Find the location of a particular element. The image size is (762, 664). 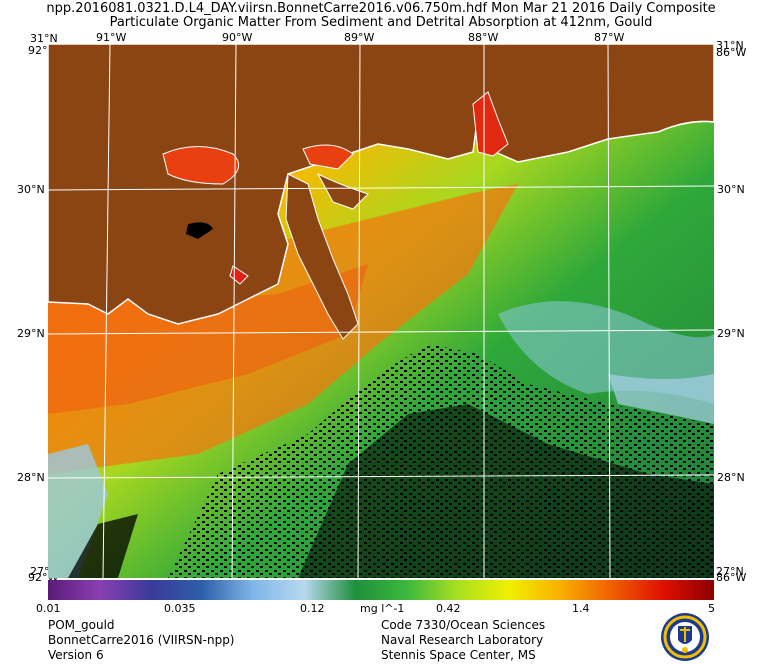

corner-top-right-lon: 86°W is located at coordinates (731, 52).